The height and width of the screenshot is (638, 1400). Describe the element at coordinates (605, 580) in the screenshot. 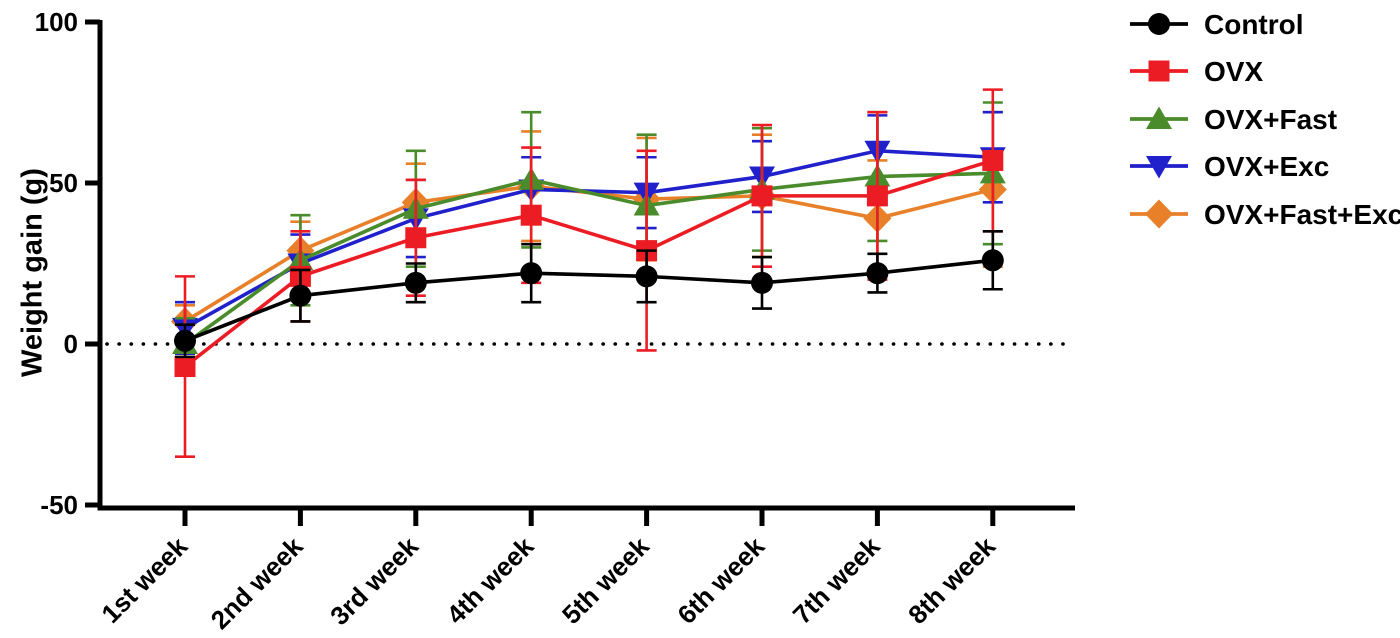

I see `x-tick-label: 5th week` at that location.